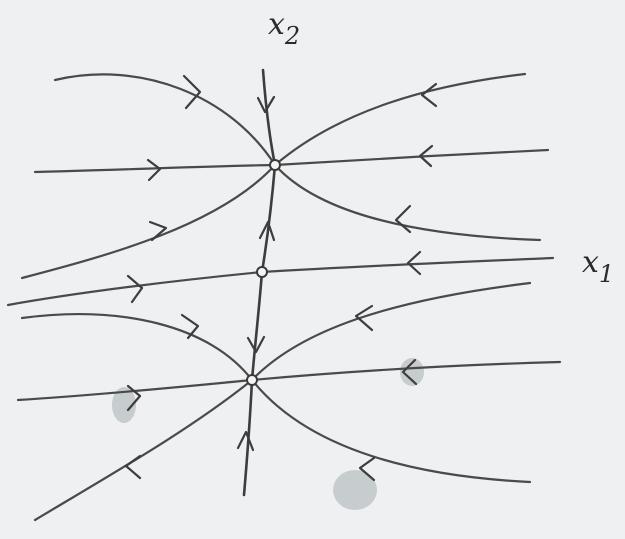  What do you see at coordinates (391, 331) in the screenshot?
I see `trajectory-lower-upper-right` at bounding box center [391, 331].